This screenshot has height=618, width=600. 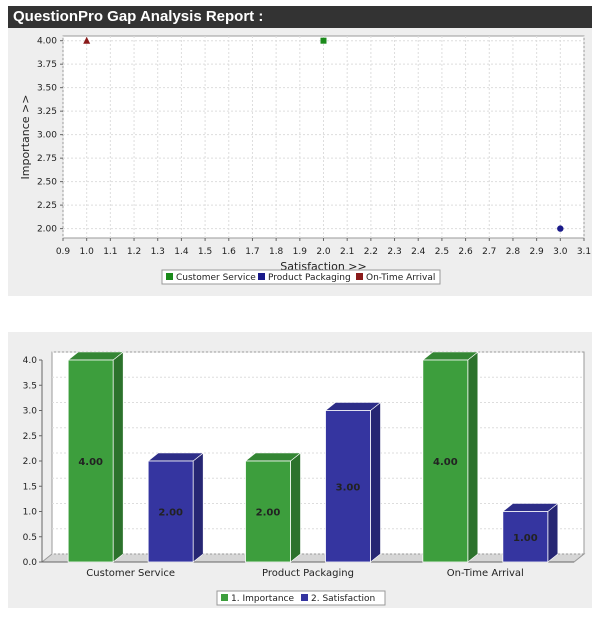 I want to click on x-tick-label: 1.7, so click(x=252, y=252).